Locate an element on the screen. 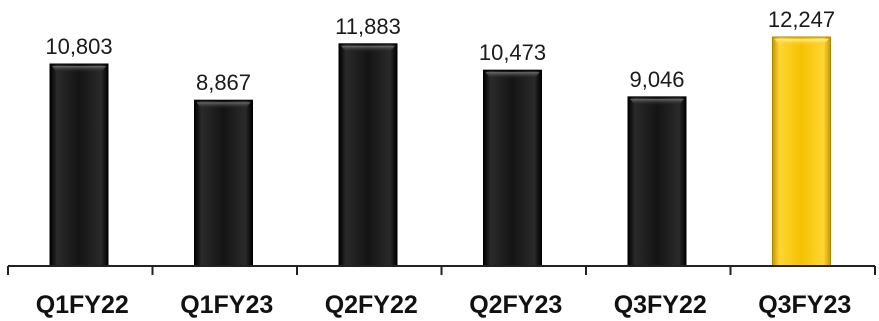  bar-q2fy23 is located at coordinates (512, 168).